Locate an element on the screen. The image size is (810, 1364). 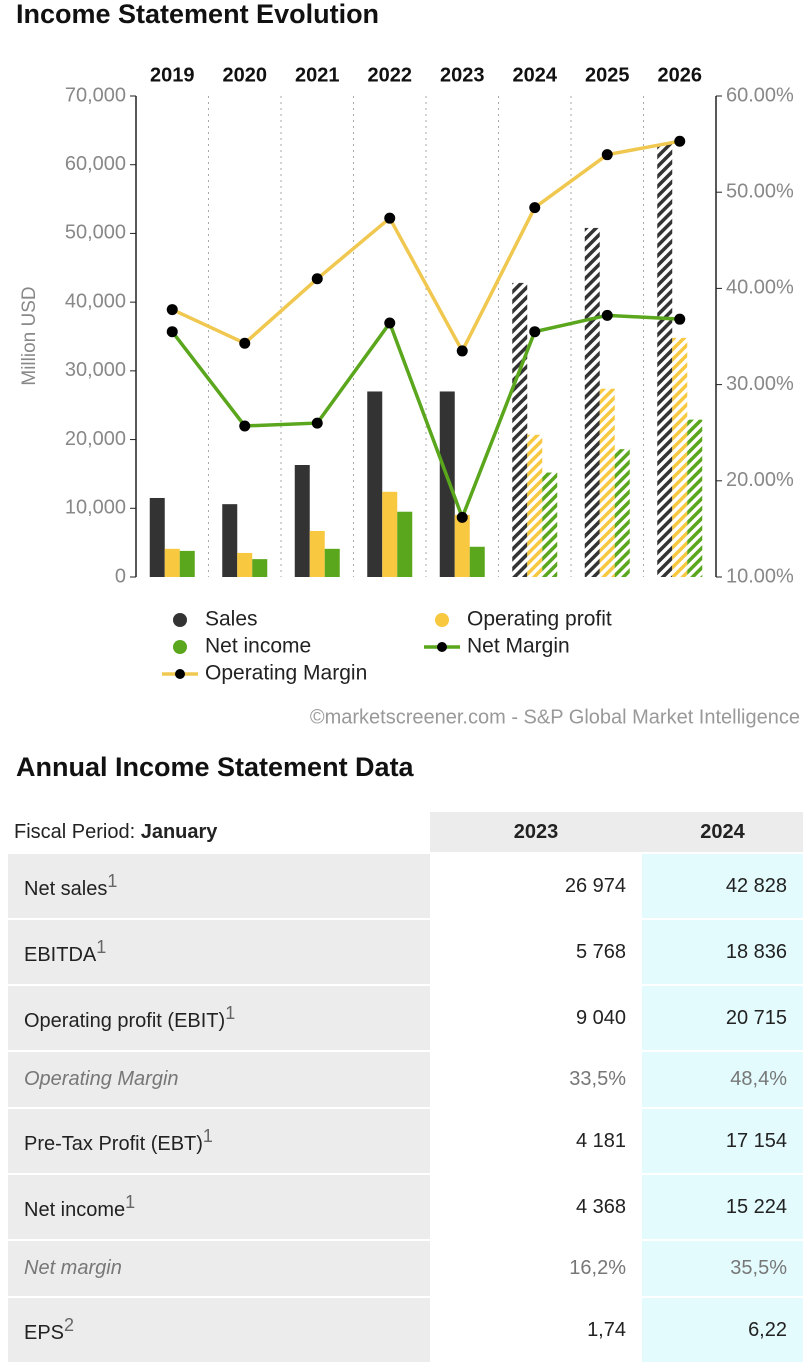
x-tick-label: 2026 is located at coordinates (680, 75).